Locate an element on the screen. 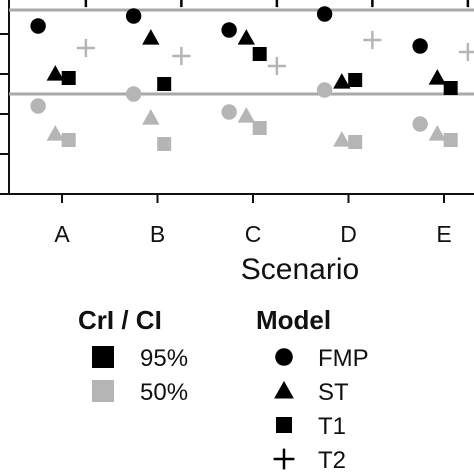 The image size is (474, 474). legend-model-label: T1 is located at coordinates (332, 426).